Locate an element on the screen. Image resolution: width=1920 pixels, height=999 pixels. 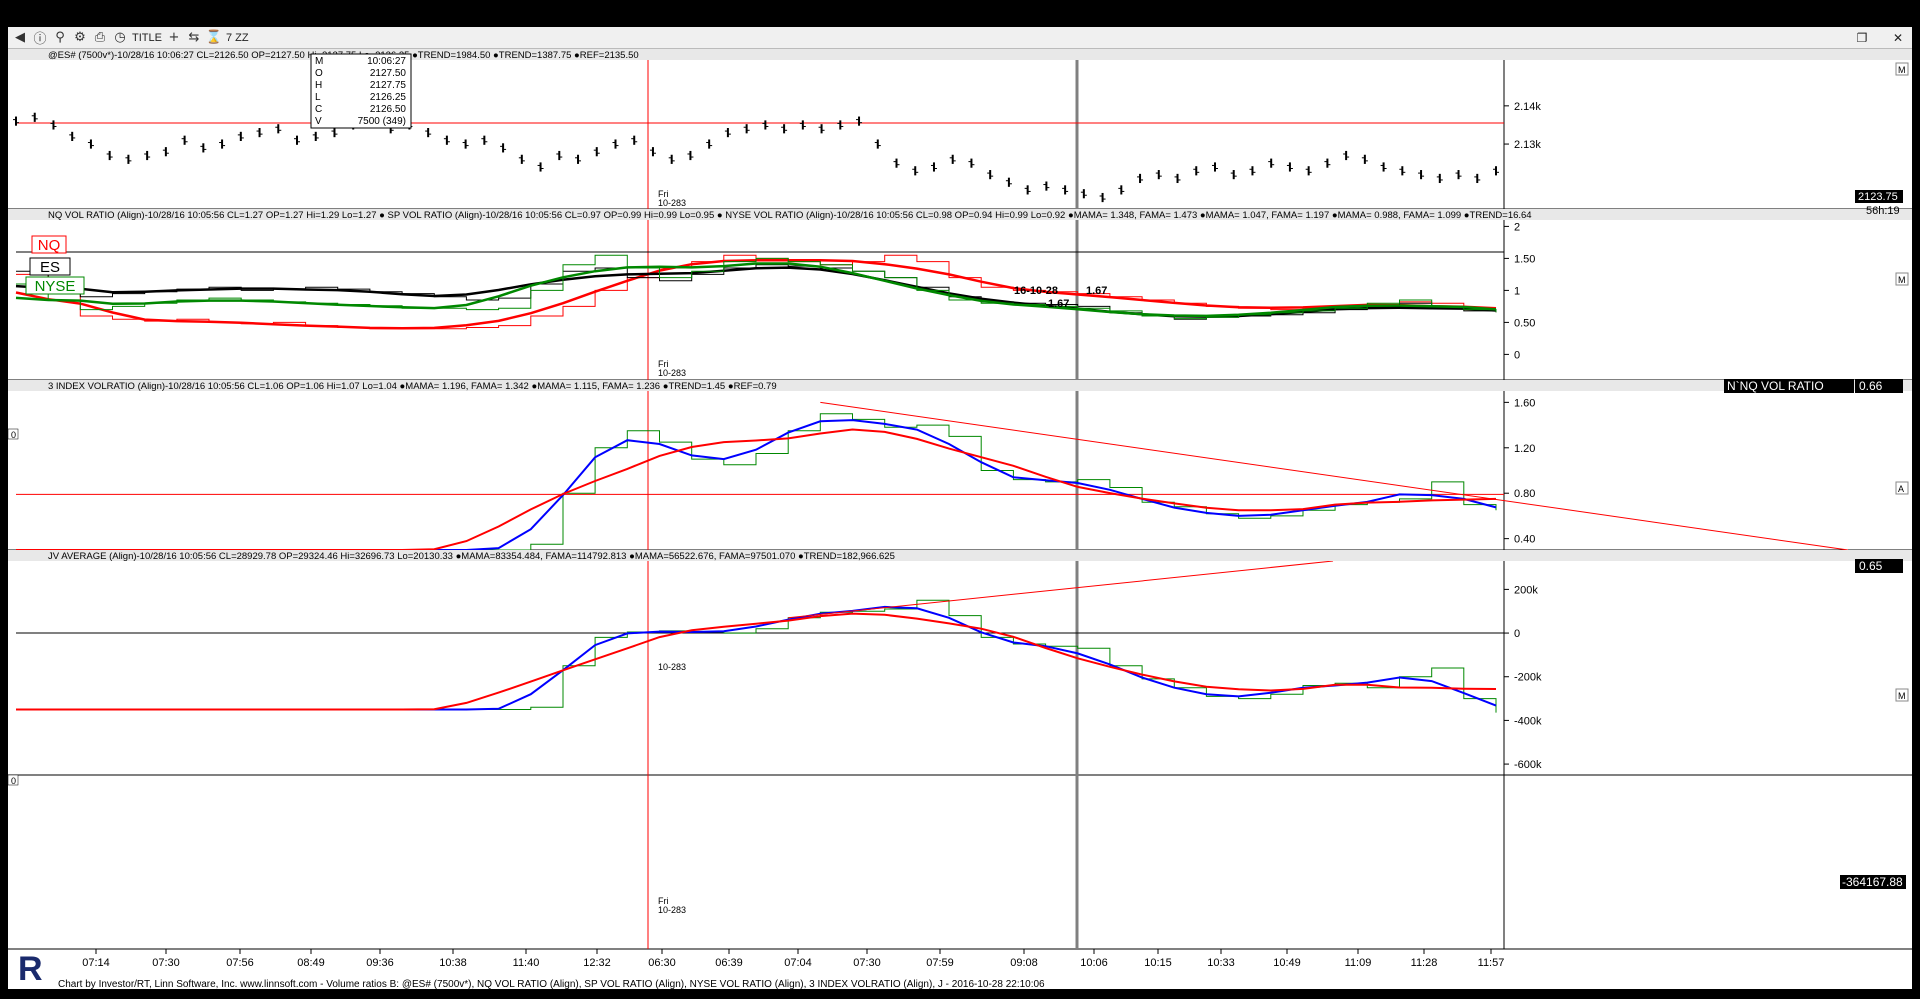
logo-letter: R is located at coordinates (30, 969).